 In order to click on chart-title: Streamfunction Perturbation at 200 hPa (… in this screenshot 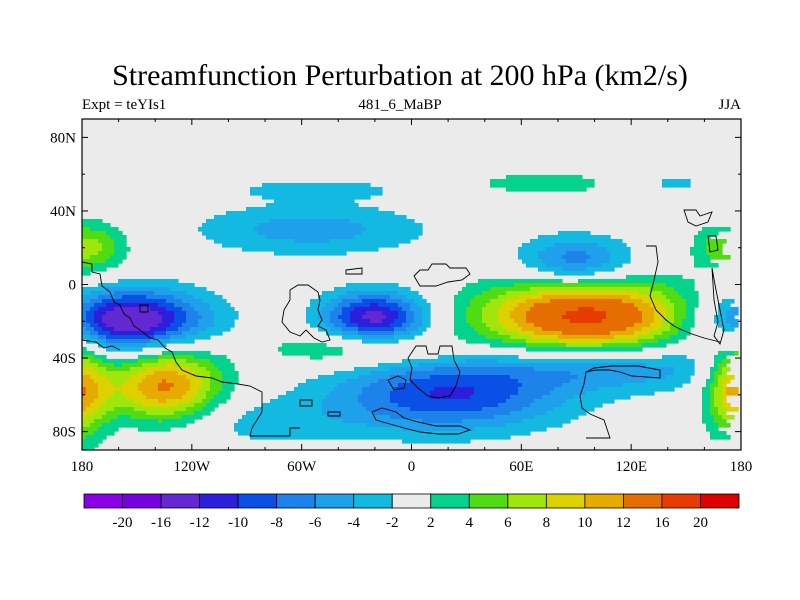, I will do `click(400, 75)`.